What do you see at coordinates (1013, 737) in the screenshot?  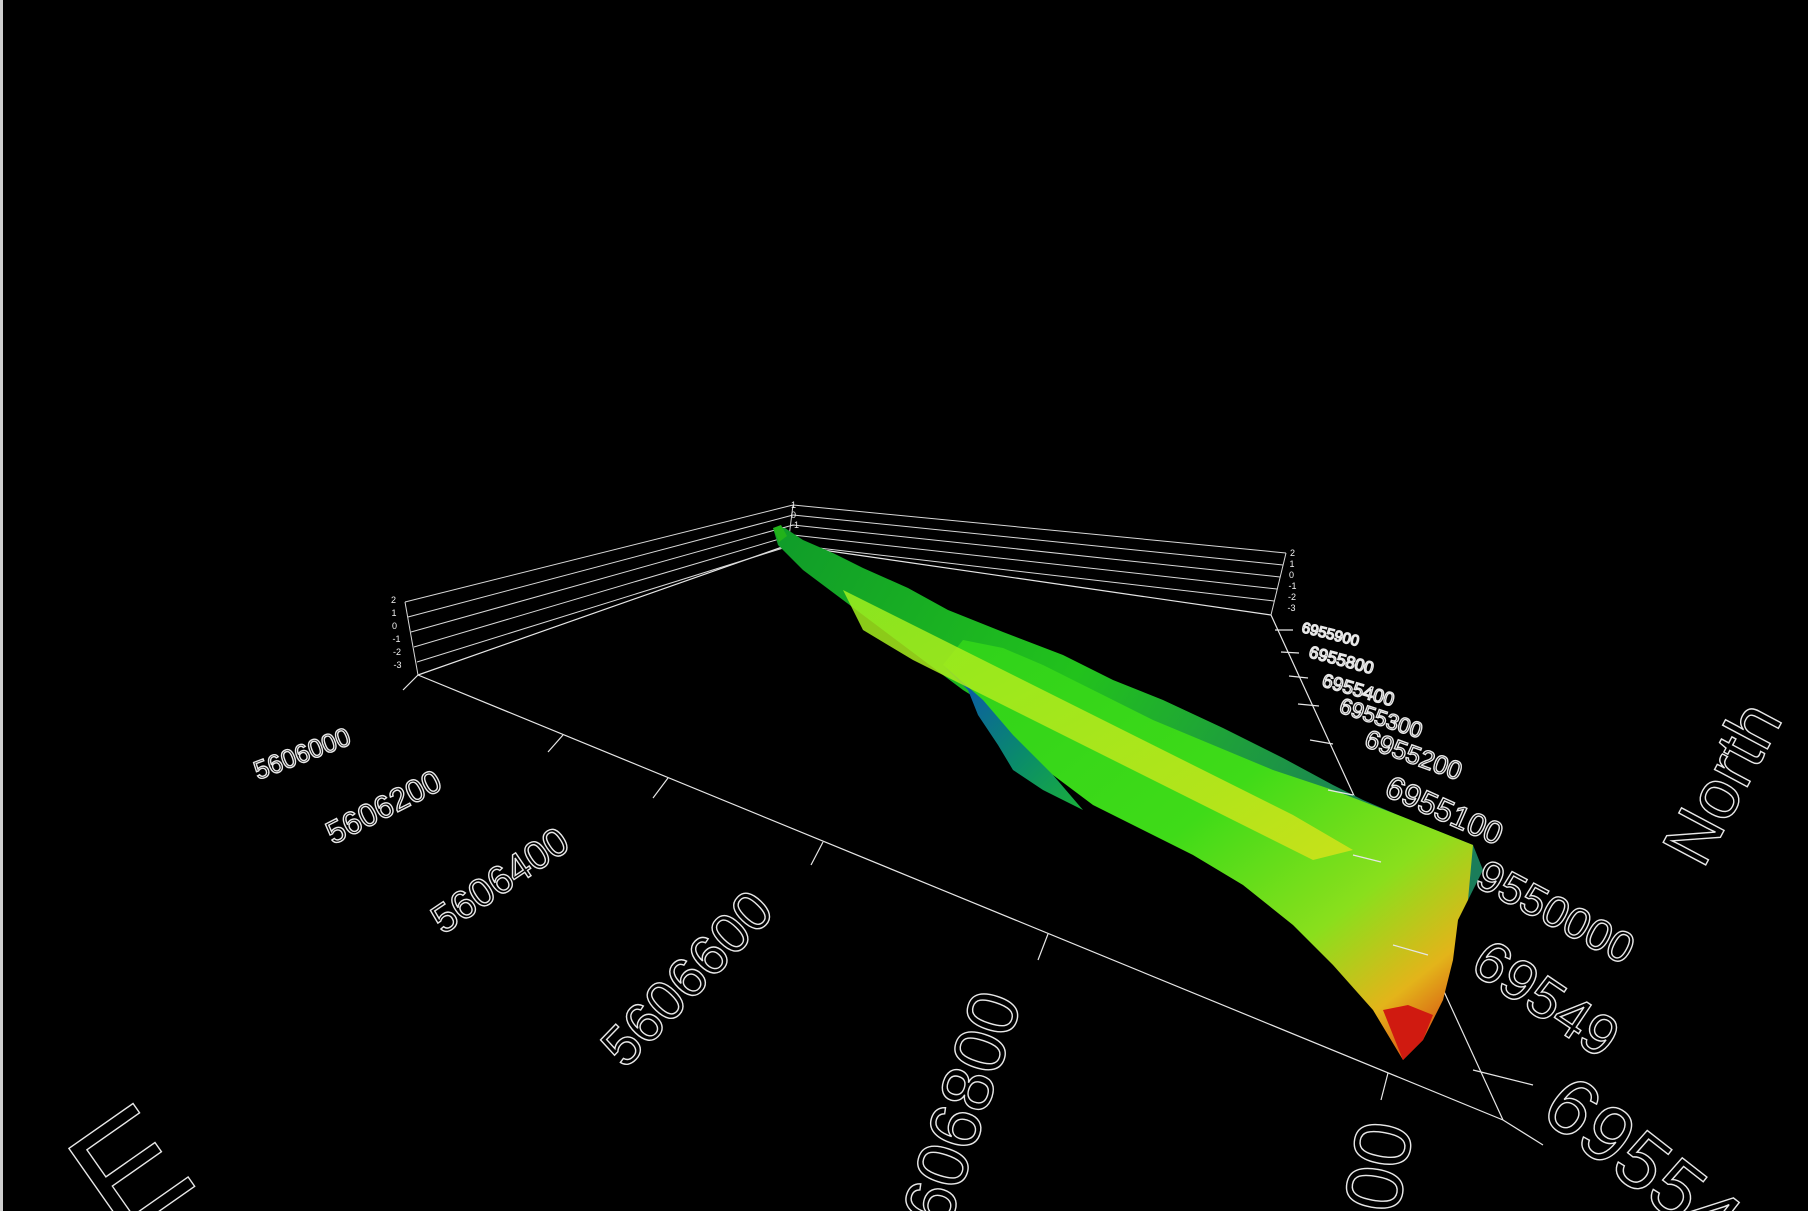 I see `surface-blue-fold` at bounding box center [1013, 737].